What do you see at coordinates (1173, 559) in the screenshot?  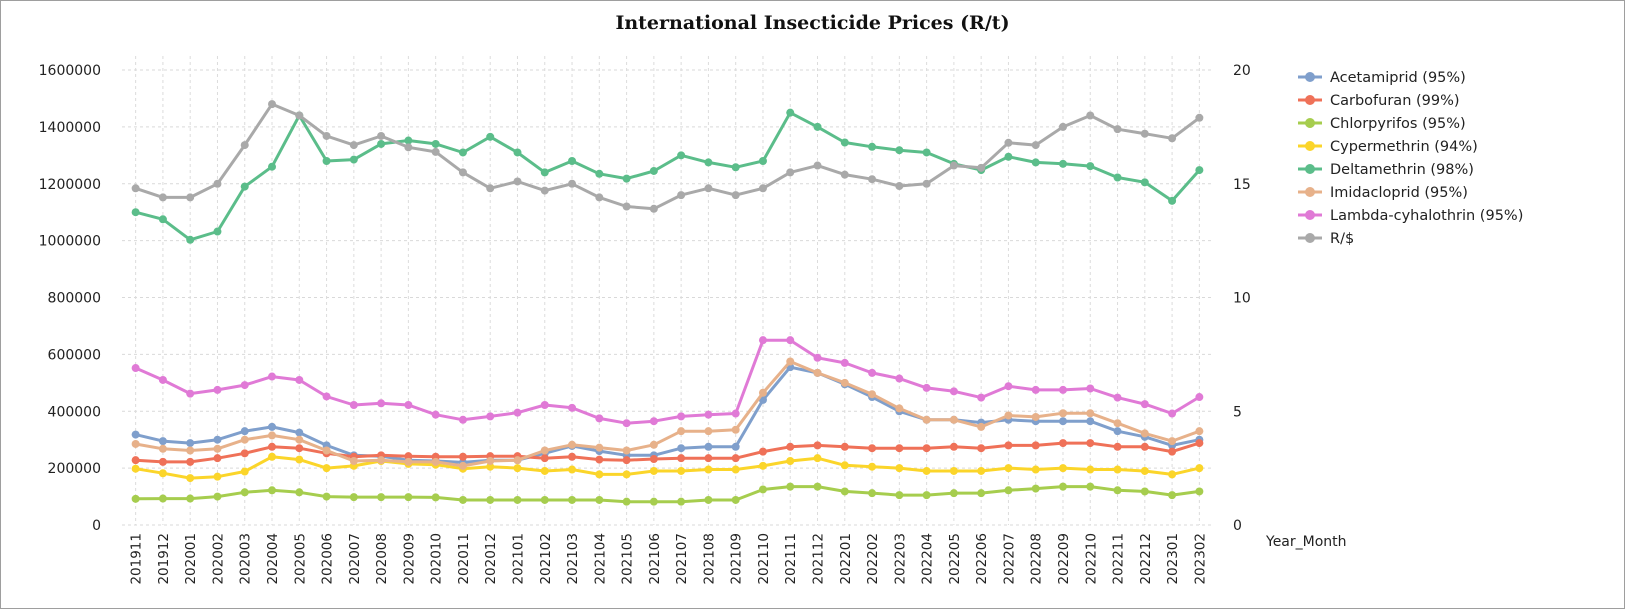 I see `x-tick-label: 202301` at bounding box center [1173, 559].